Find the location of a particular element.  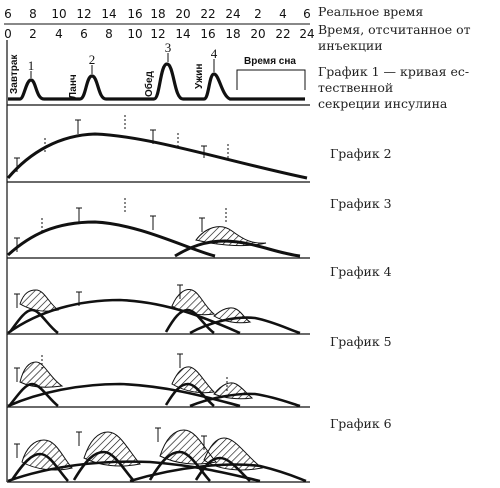

graph-3-panel is located at coordinates (153, 228).